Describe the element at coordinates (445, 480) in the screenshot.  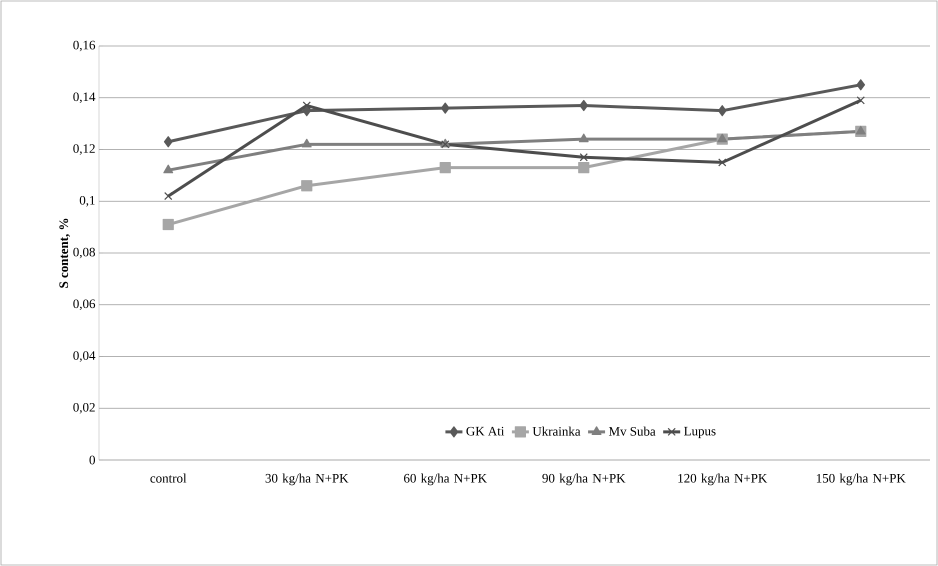
I see `x-tick-label: 60 kg/ha N+PK` at that location.